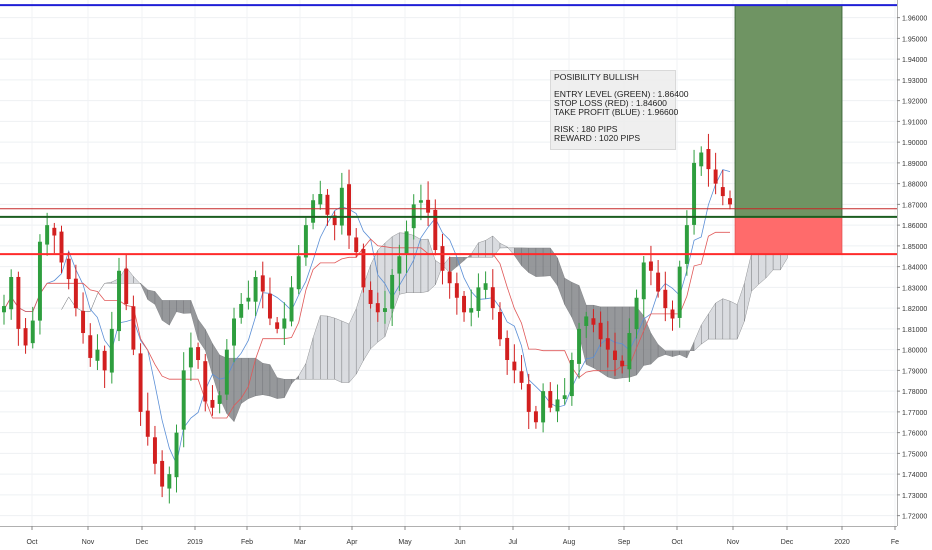  I want to click on price-tick-label: 1.83000, so click(914, 288).